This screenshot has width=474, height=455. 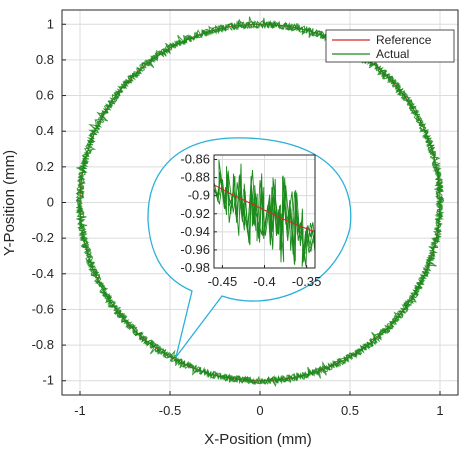 I want to click on main-y-tick-label: -0.6, so click(x=43, y=308).